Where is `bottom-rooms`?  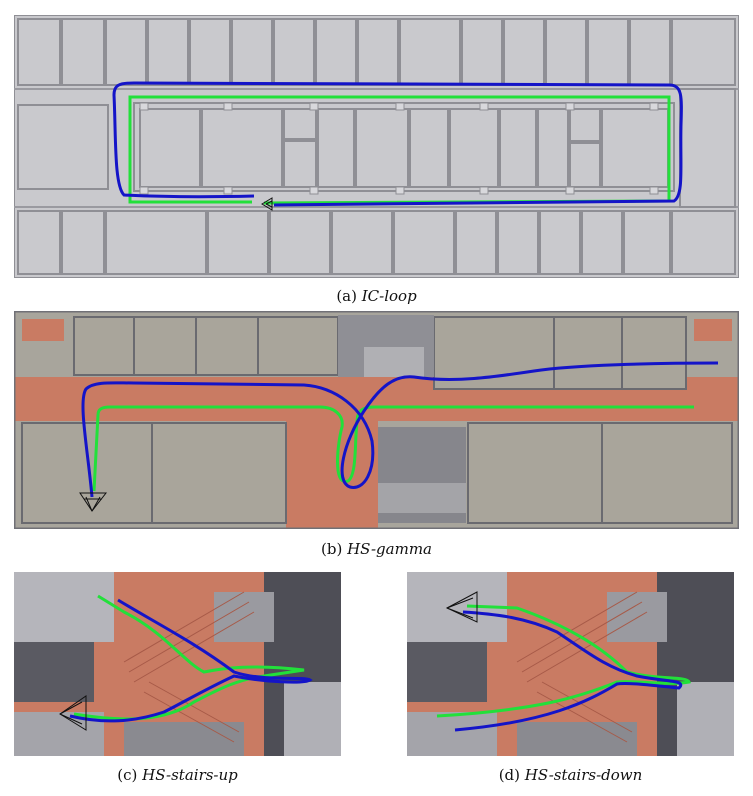
bottom-rooms is located at coordinates (376, 242).